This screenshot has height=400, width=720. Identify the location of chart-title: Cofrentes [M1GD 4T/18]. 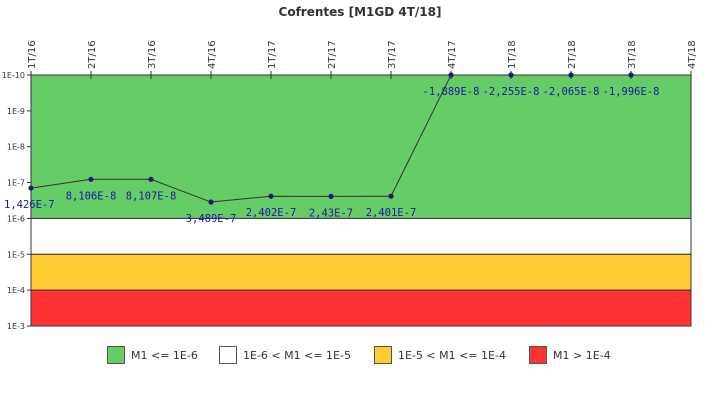
(360, 12).